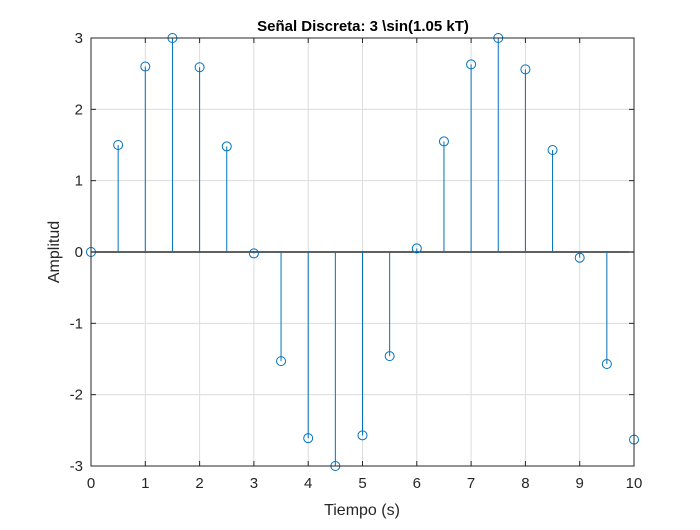 The height and width of the screenshot is (530, 700). What do you see at coordinates (199, 483) in the screenshot?
I see `x-tick-label: 2` at bounding box center [199, 483].